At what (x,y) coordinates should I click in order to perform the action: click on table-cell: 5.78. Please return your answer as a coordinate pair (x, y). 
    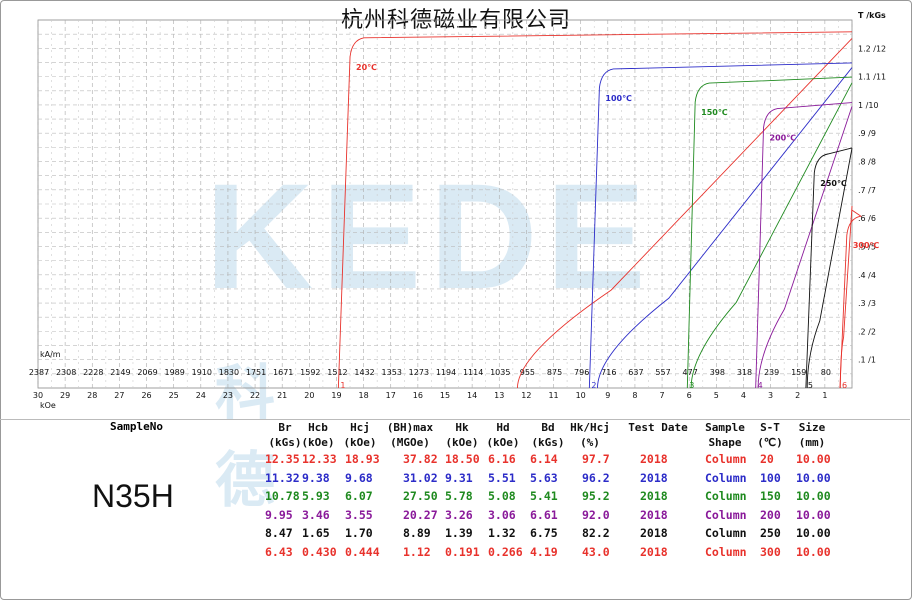
    Looking at the image, I should click on (459, 496).